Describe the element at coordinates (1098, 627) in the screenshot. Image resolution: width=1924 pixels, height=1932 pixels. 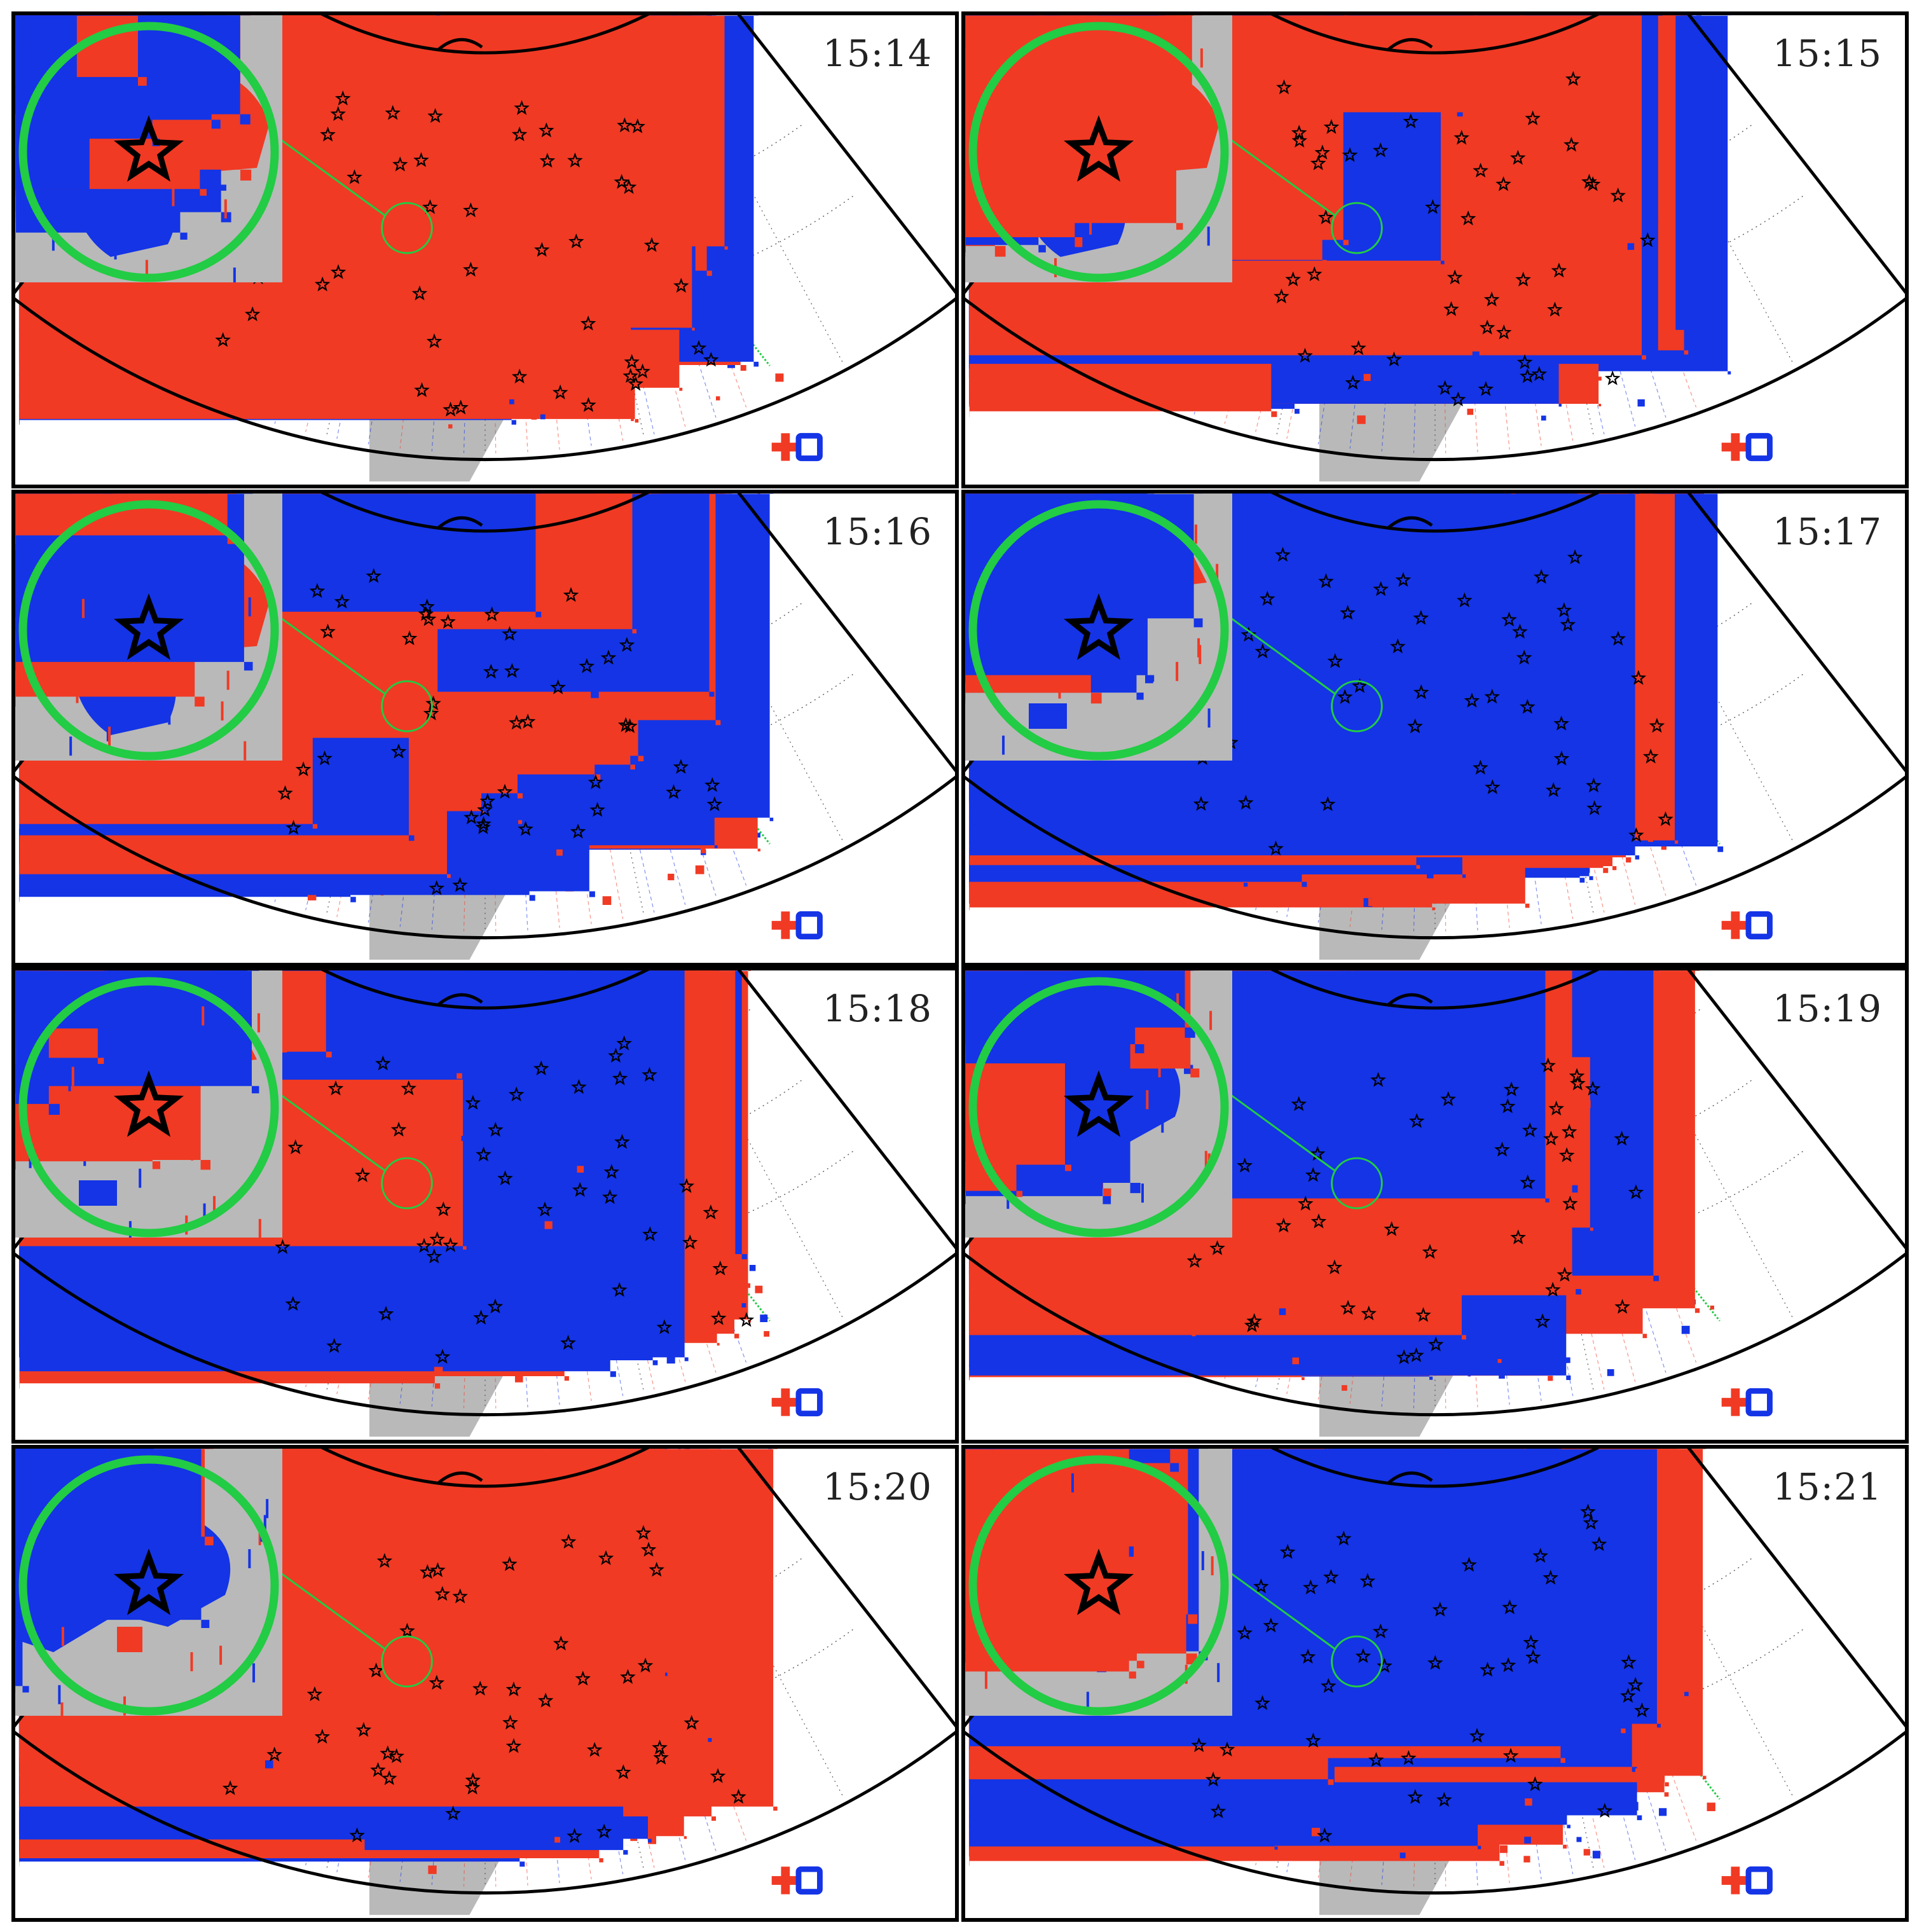
I see `zoom-inset-image` at that location.